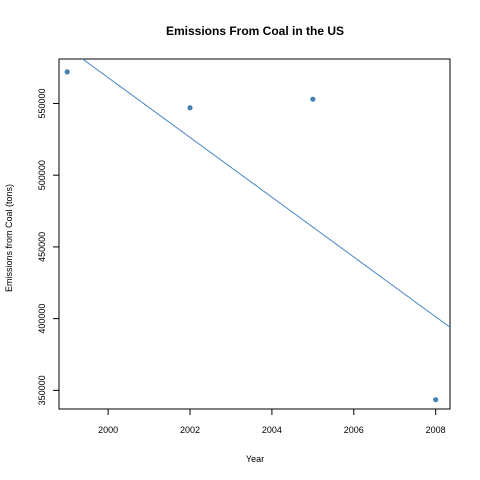  What do you see at coordinates (42, 247) in the screenshot?
I see `y-tick-label: 450000` at bounding box center [42, 247].